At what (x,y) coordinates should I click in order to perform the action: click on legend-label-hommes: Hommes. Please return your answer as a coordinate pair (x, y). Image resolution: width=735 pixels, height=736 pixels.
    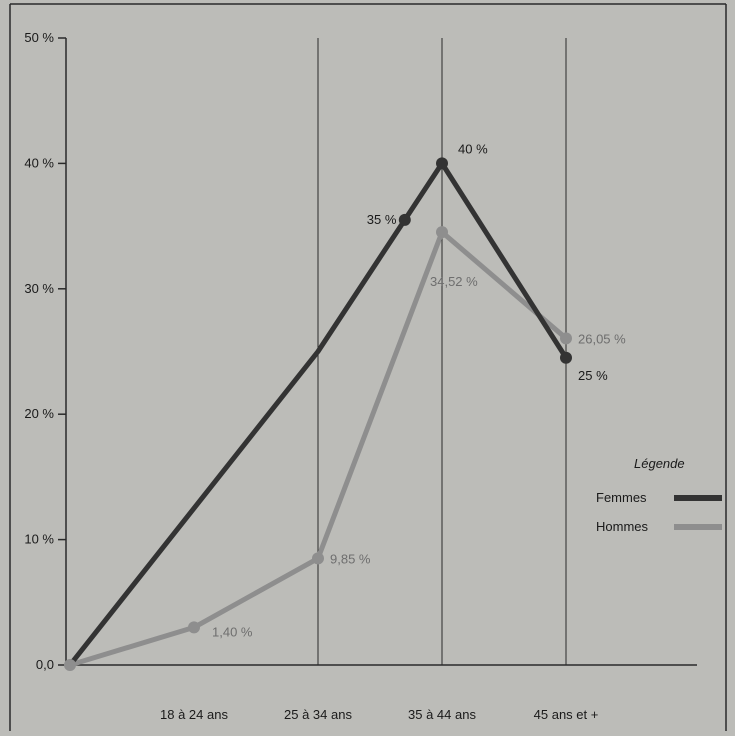
    Looking at the image, I should click on (622, 526).